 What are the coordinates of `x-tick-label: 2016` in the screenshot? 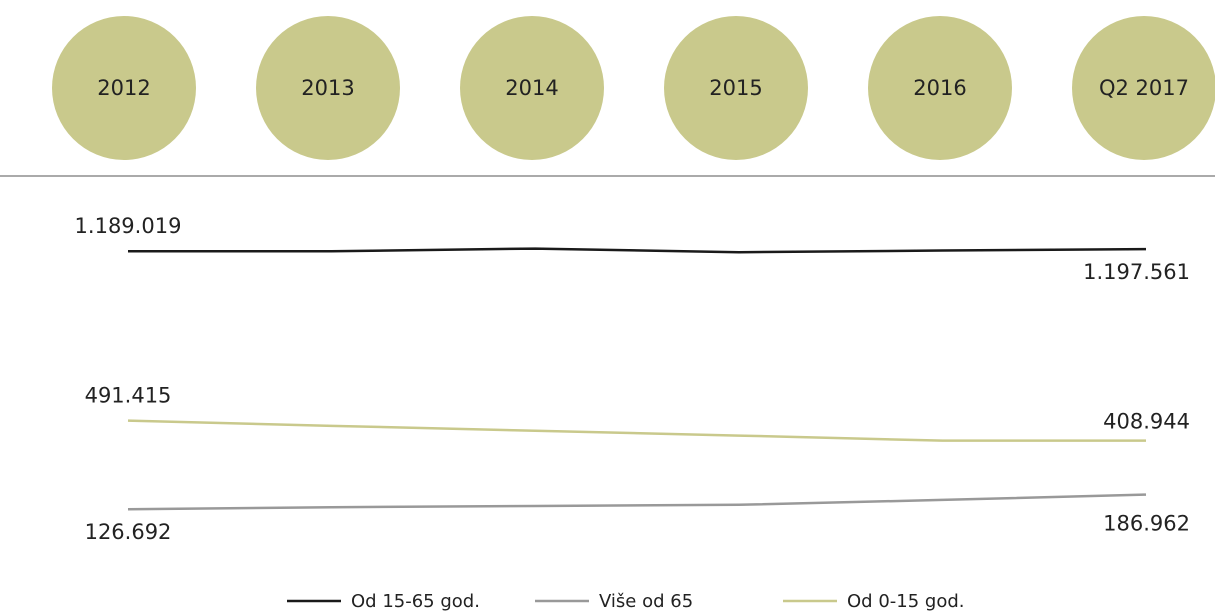 It's located at (939, 88).